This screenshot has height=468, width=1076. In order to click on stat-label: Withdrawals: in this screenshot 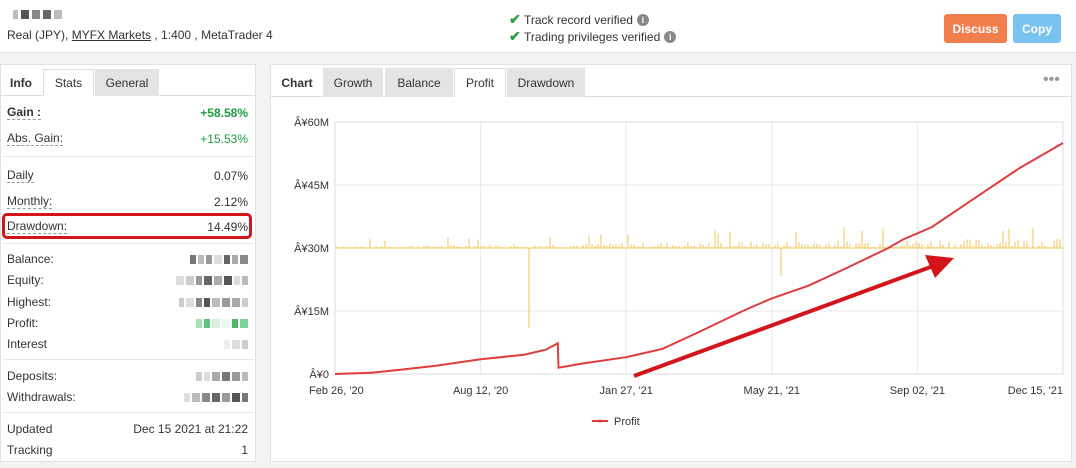, I will do `click(41, 397)`.